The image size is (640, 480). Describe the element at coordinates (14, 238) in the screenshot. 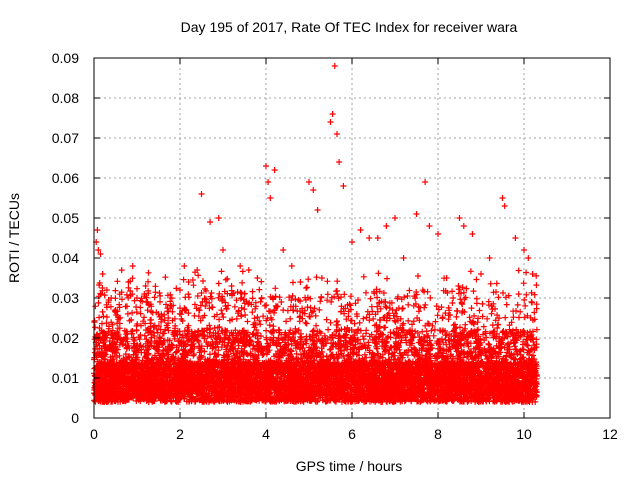

I see `y-axis-title: ROTI / TECUs` at that location.